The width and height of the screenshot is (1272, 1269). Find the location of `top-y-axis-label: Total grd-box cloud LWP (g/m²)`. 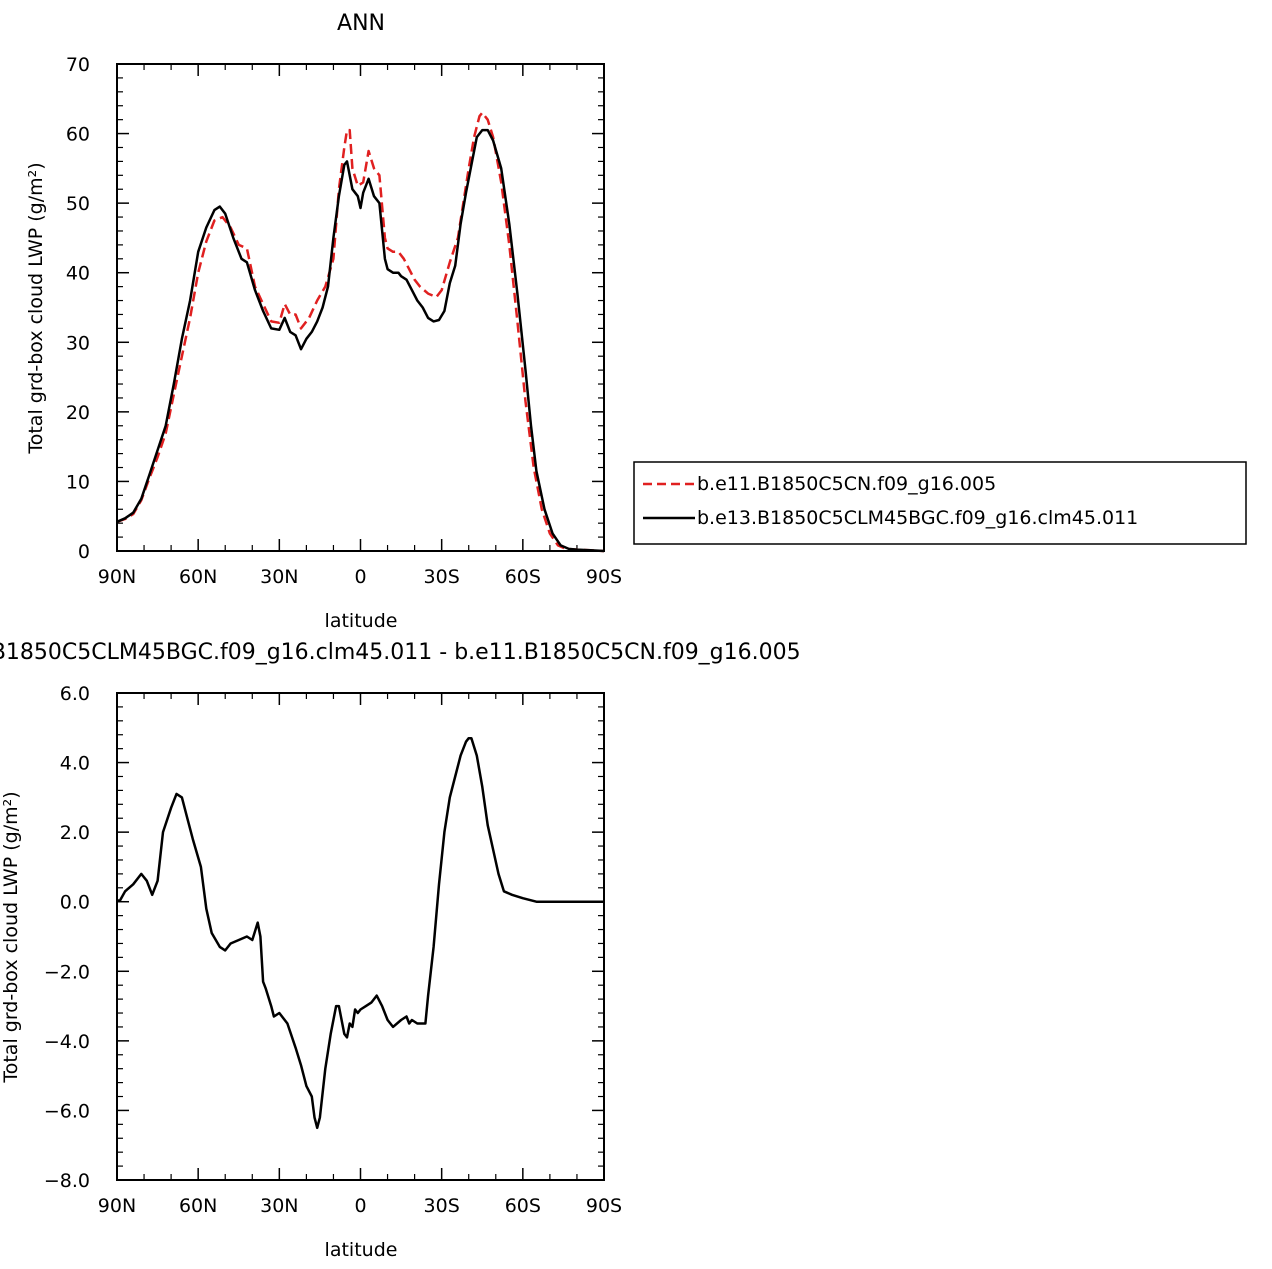

top-y-axis-label: Total grd-box cloud LWP (g/m²) is located at coordinates (36, 308).